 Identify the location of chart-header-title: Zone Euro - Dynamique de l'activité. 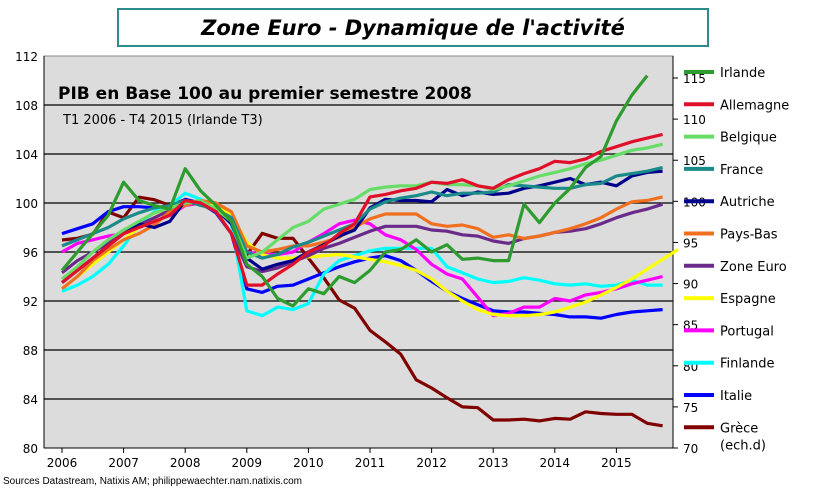
(413, 27).